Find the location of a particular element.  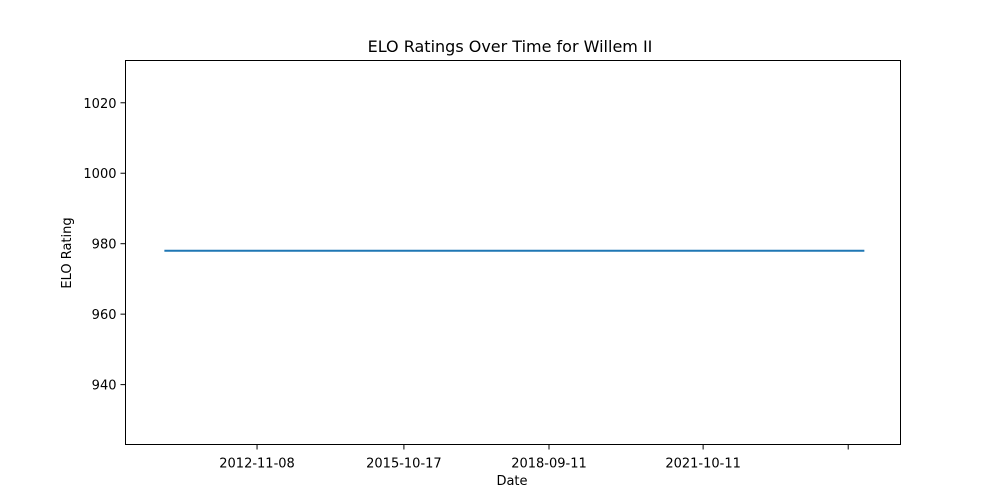

y-tick-label: 1000 is located at coordinates (99, 174).